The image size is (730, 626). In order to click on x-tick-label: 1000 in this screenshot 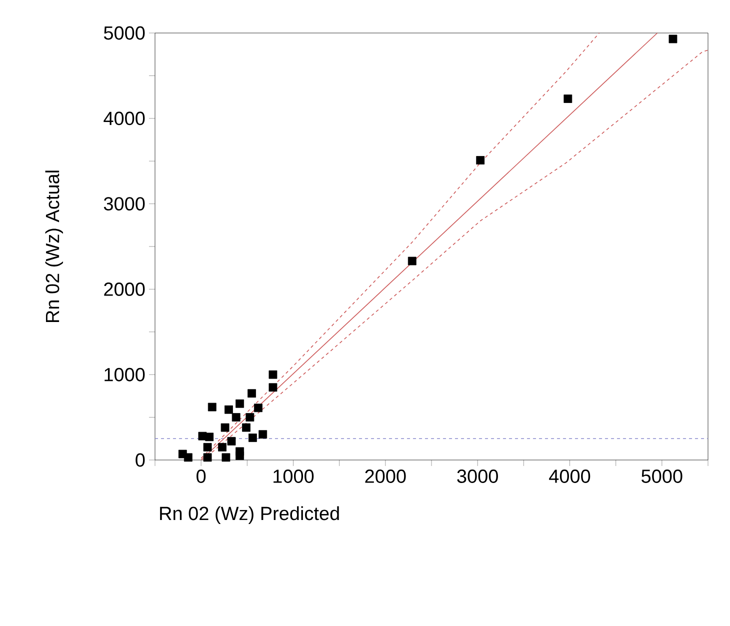, I will do `click(294, 476)`.